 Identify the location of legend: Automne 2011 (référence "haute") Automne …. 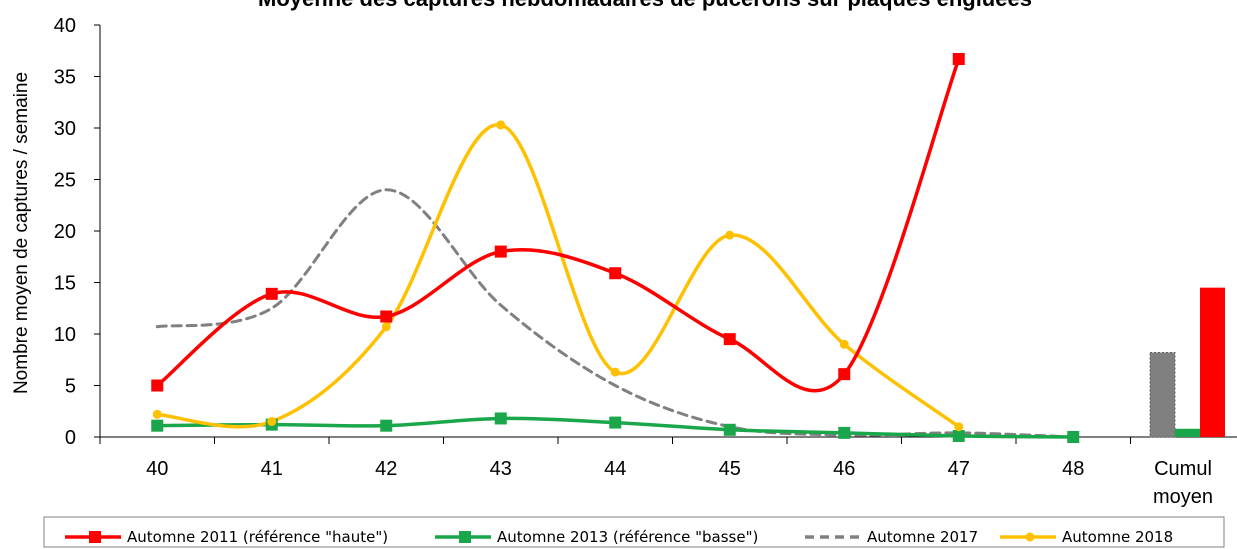
(634, 532).